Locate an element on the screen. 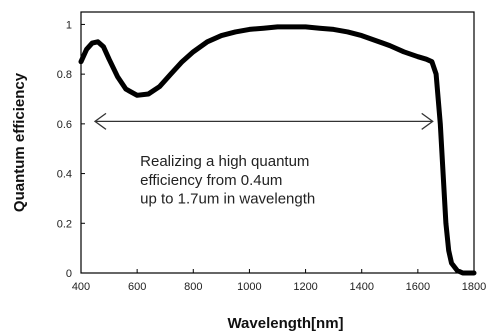 Image resolution: width=496 pixels, height=331 pixels. range-arrow is located at coordinates (263, 121).